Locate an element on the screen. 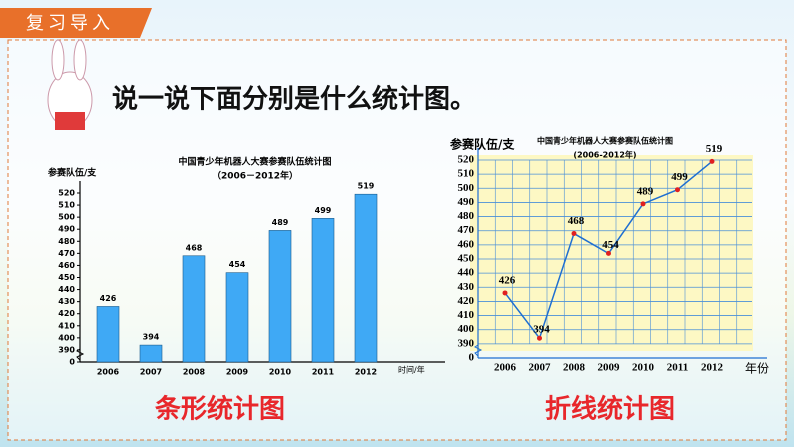  chart-subtitle: （2006－2012年） is located at coordinates (255, 176).